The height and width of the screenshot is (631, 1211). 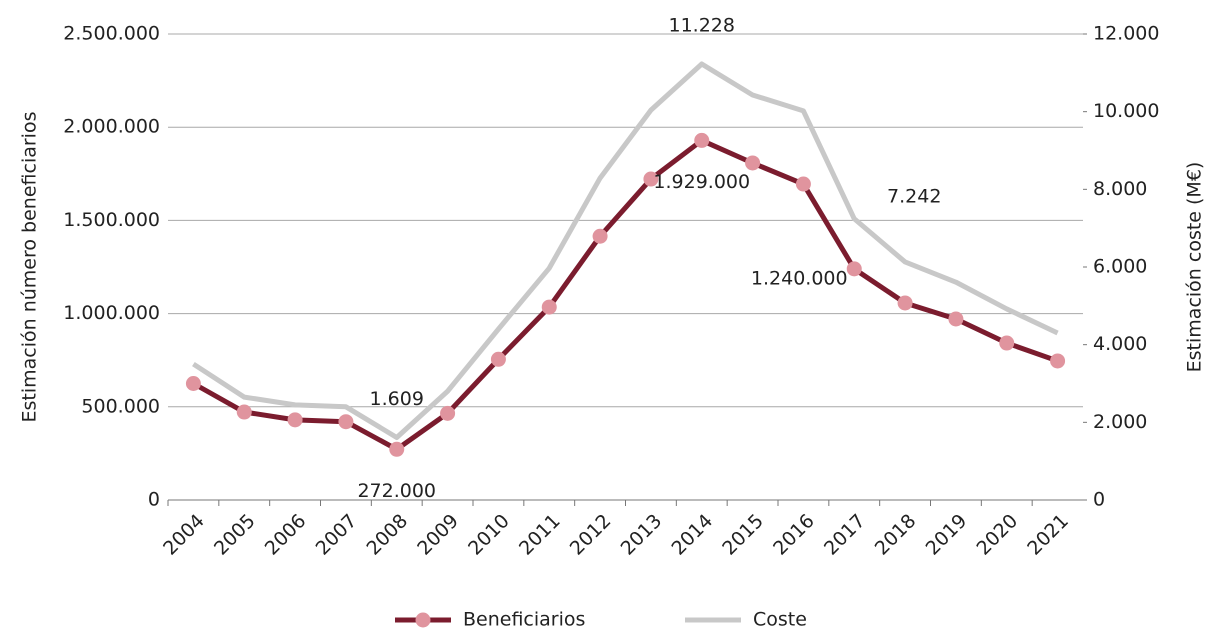 I want to click on x-tick-label: 2021, so click(x=1048, y=535).